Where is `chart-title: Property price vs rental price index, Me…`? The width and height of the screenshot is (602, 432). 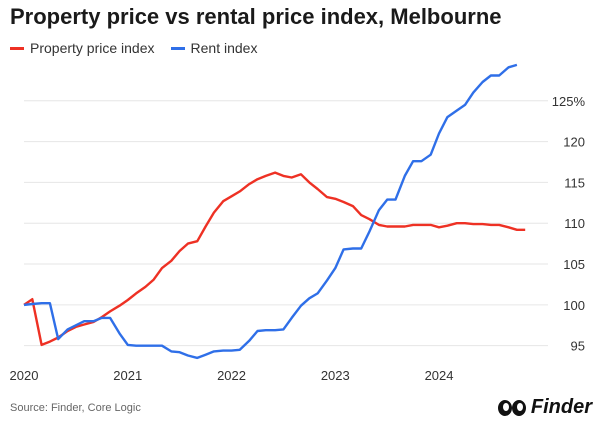 chart-title: Property price vs rental price index, Me… is located at coordinates (256, 16).